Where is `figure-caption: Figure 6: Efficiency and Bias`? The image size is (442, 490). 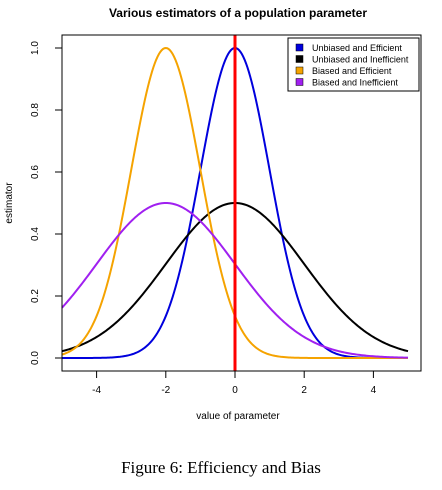
figure-caption: Figure 6: Efficiency and Bias is located at coordinates (221, 467).